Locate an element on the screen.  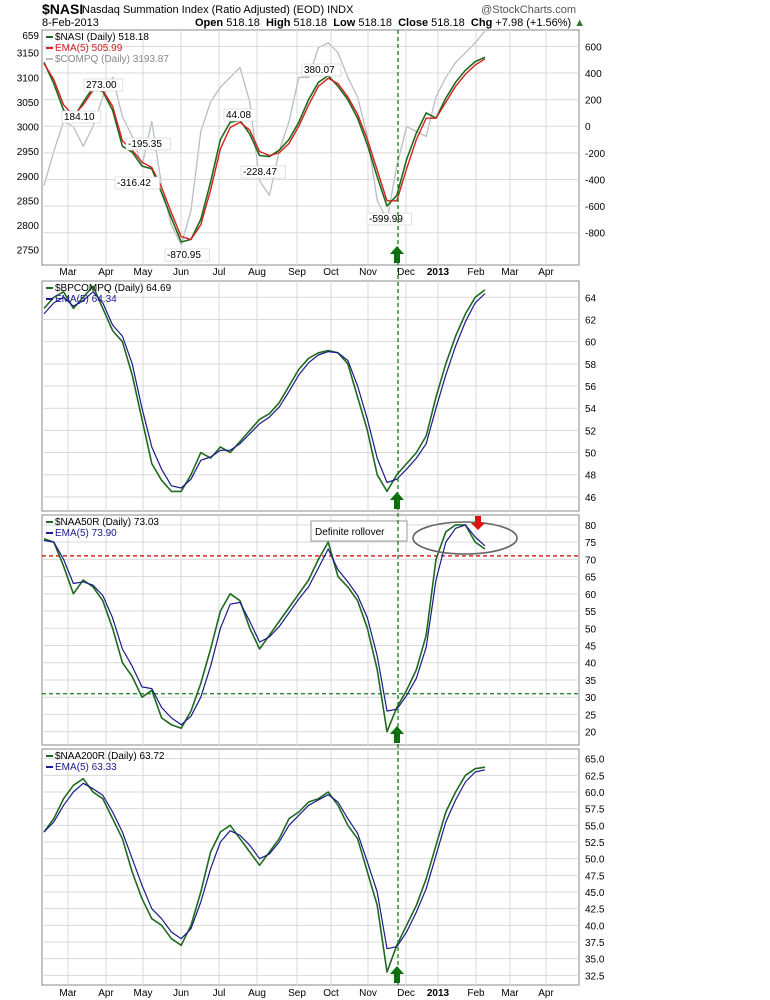
left-axis-tick-label: 3050 is located at coordinates (28, 103).